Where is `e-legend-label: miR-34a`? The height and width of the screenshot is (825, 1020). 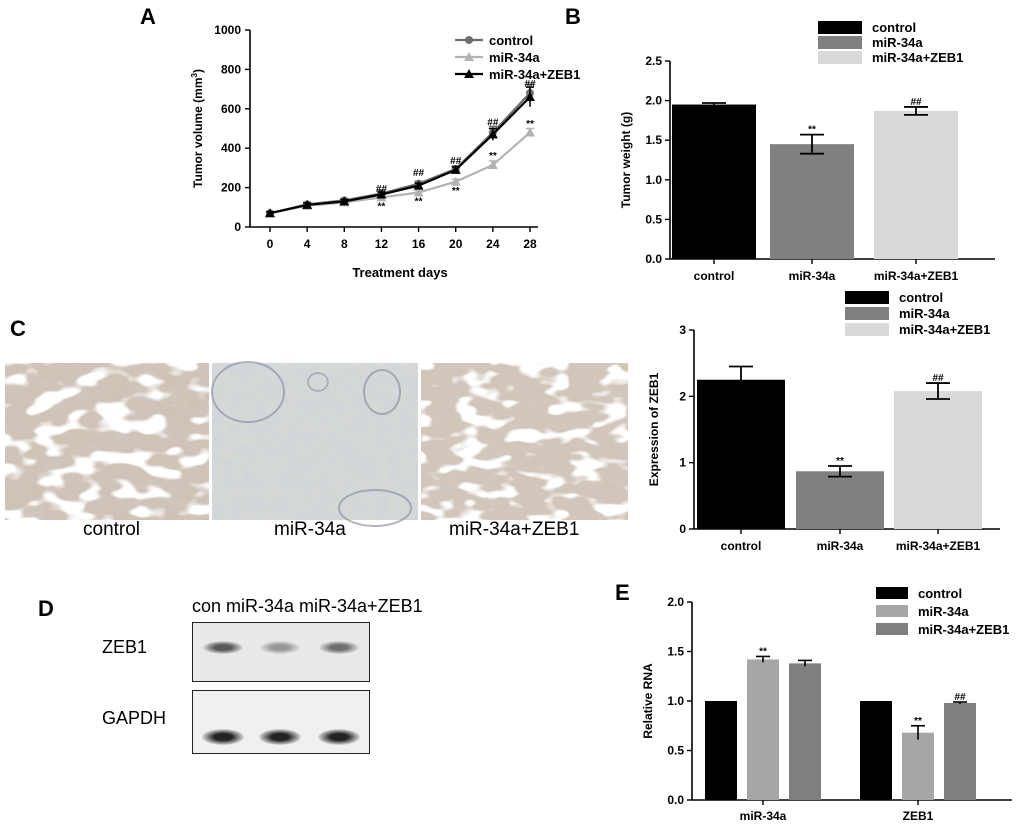
e-legend-label: miR-34a is located at coordinates (943, 611).